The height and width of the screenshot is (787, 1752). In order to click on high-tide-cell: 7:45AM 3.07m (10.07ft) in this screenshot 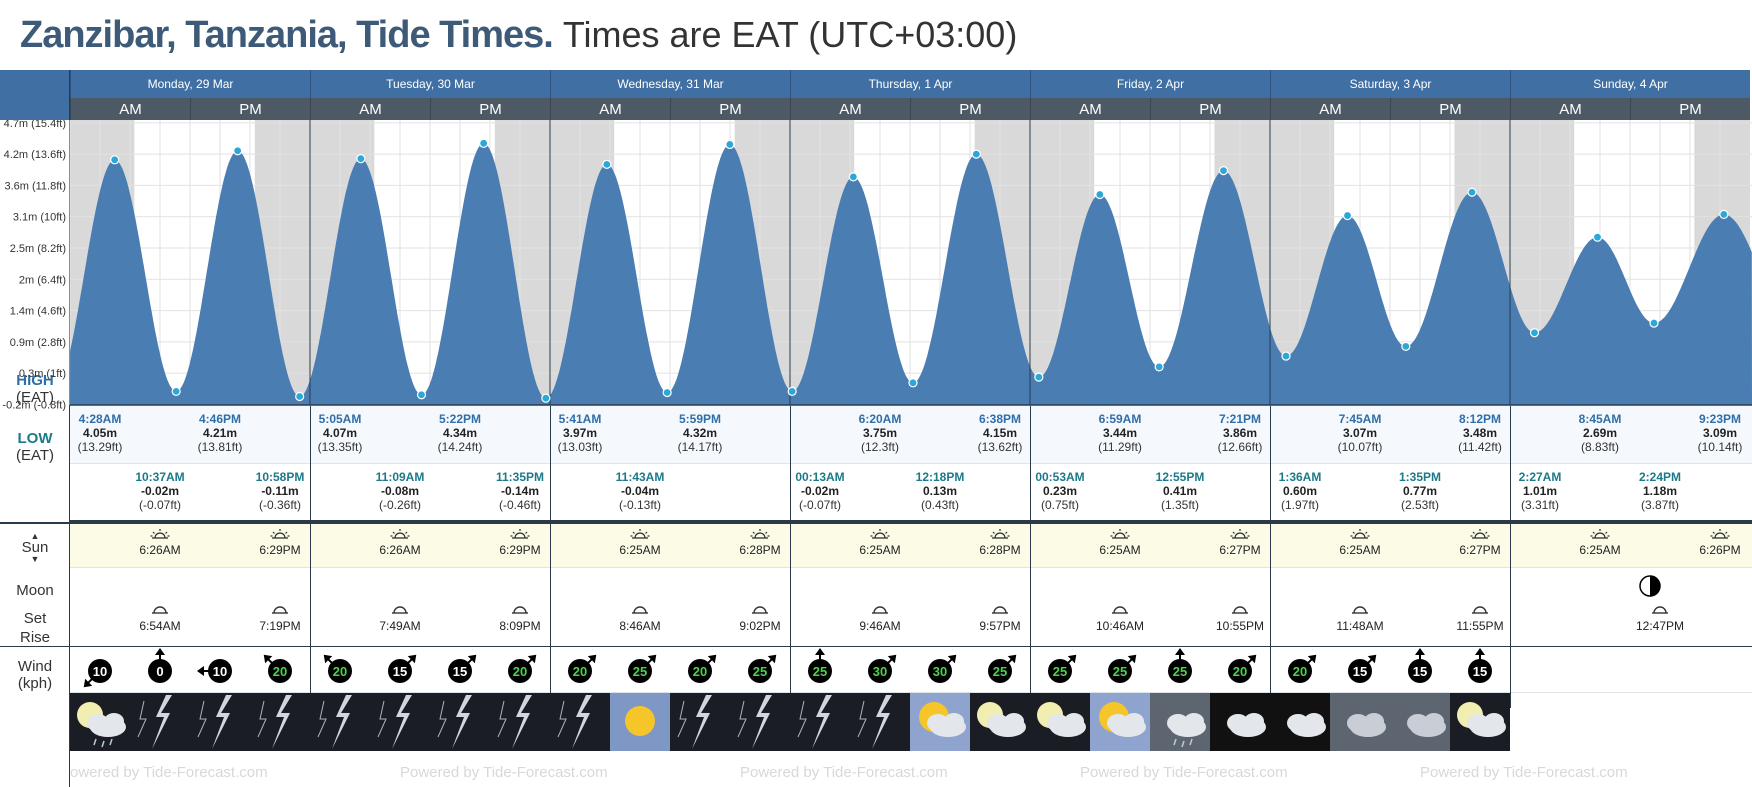, I will do `click(1360, 433)`.